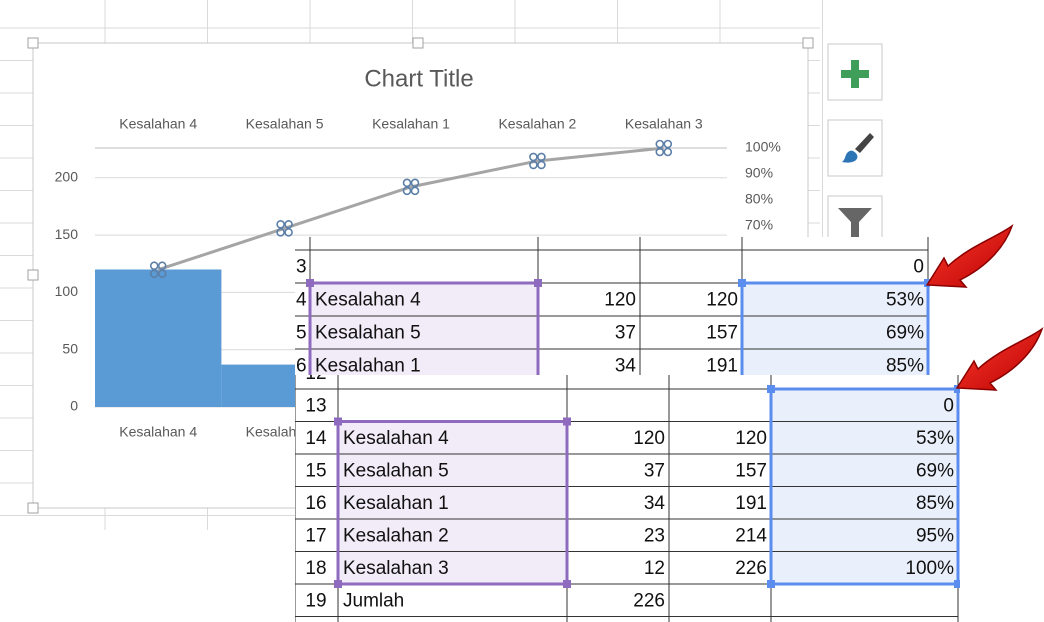 Image resolution: width=1044 pixels, height=622 pixels. I want to click on cell-text: 214, so click(751, 535).